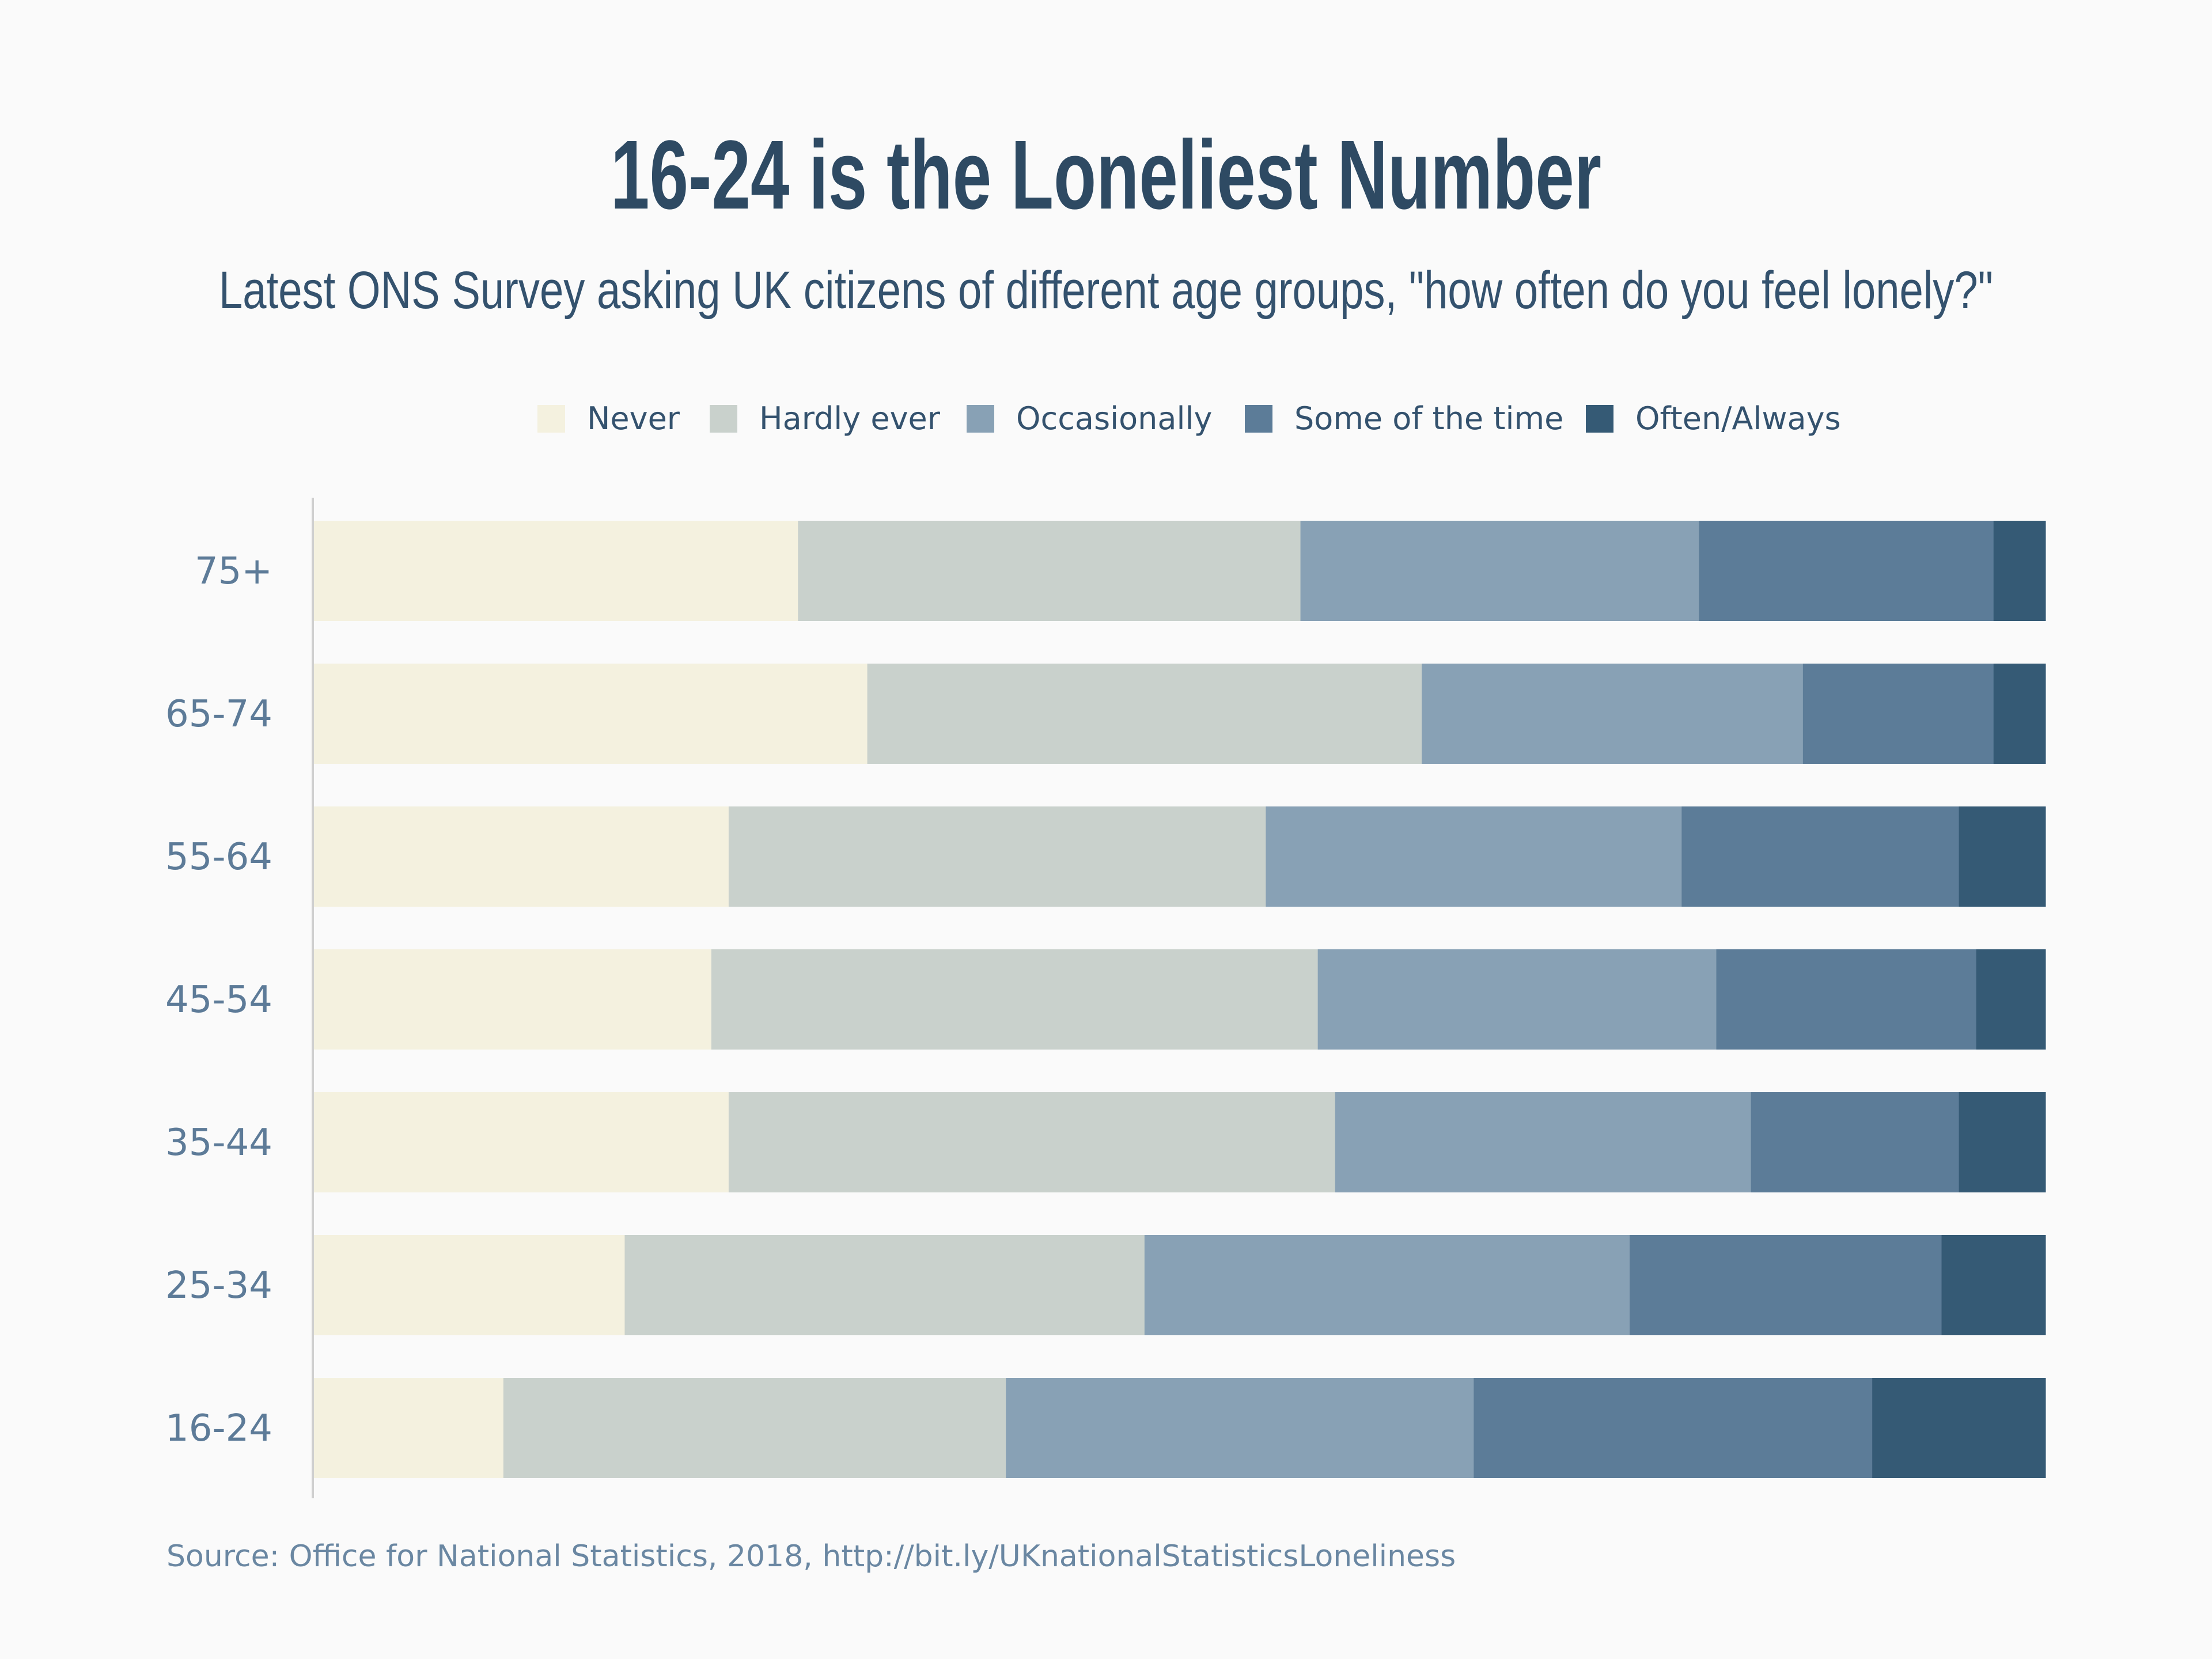 The image size is (2212, 1659). Describe the element at coordinates (218, 1285) in the screenshot. I see `category-label: 25-34` at that location.